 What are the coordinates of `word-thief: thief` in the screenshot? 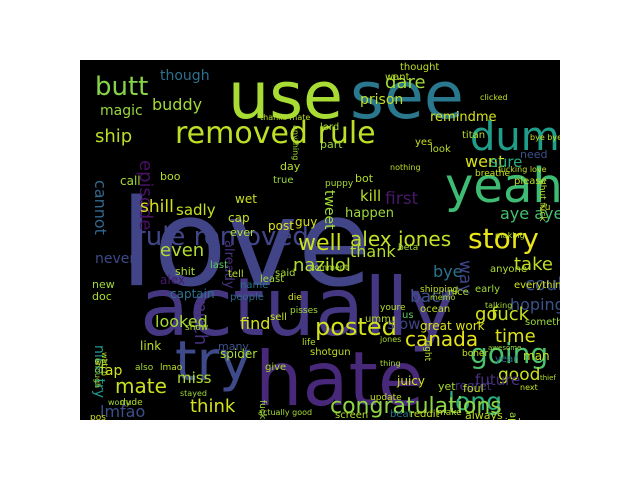 It's located at (548, 378).